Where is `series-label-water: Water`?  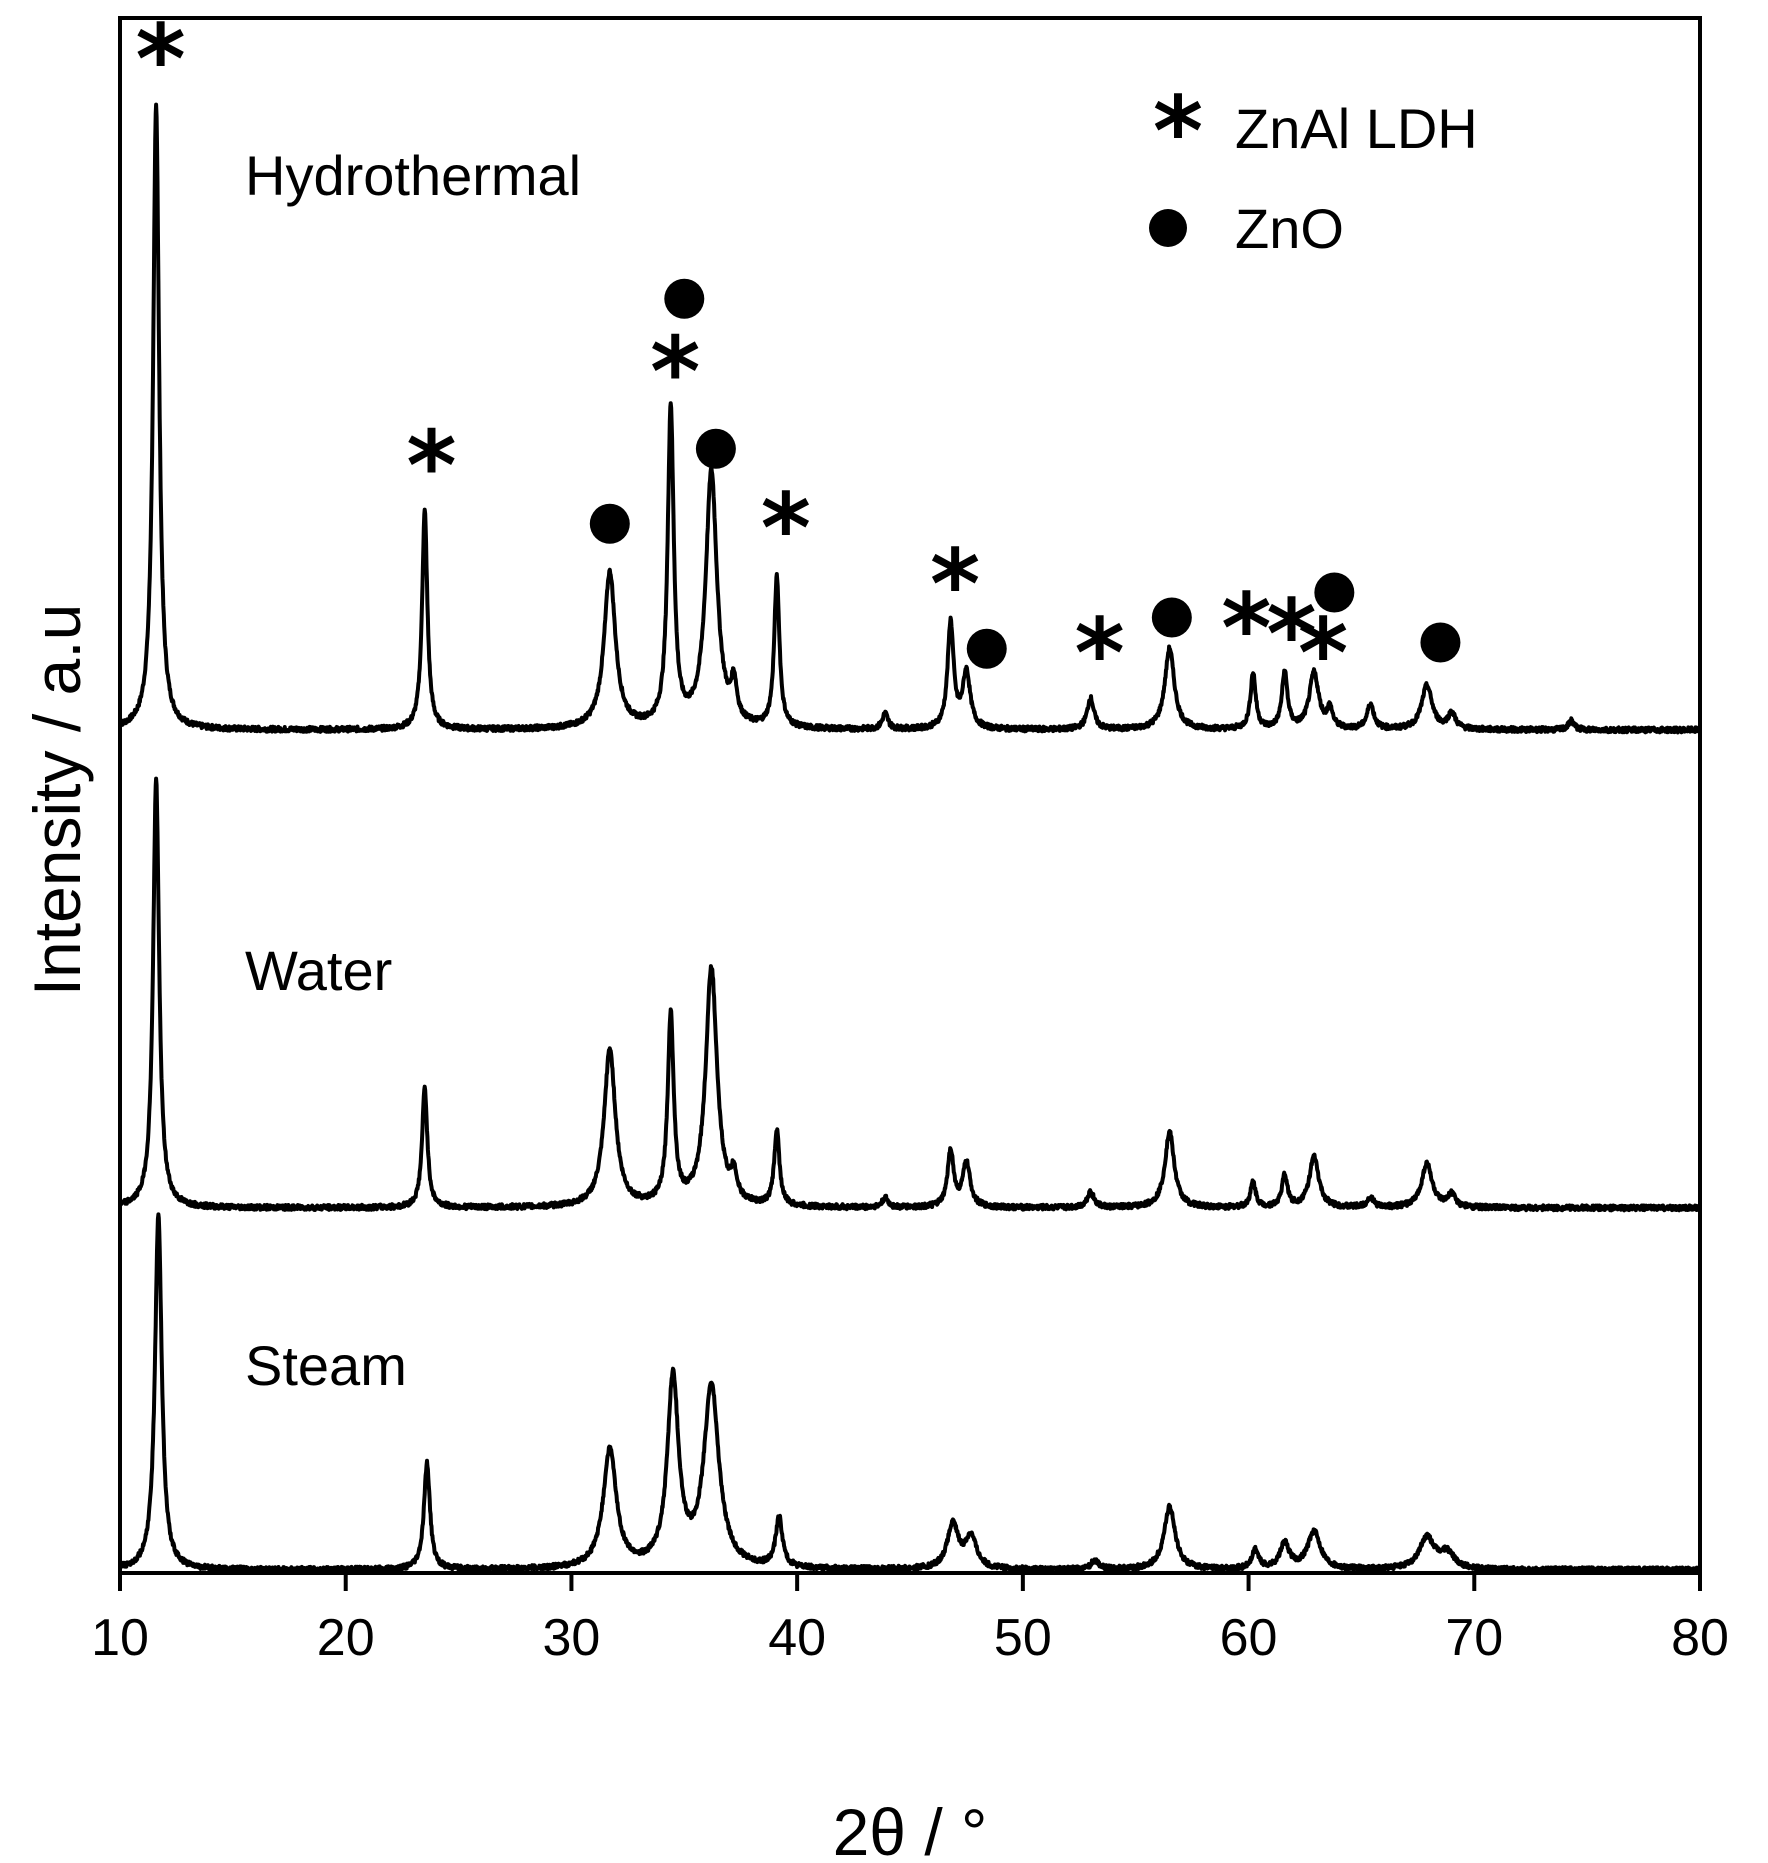 series-label-water: Water is located at coordinates (318, 970).